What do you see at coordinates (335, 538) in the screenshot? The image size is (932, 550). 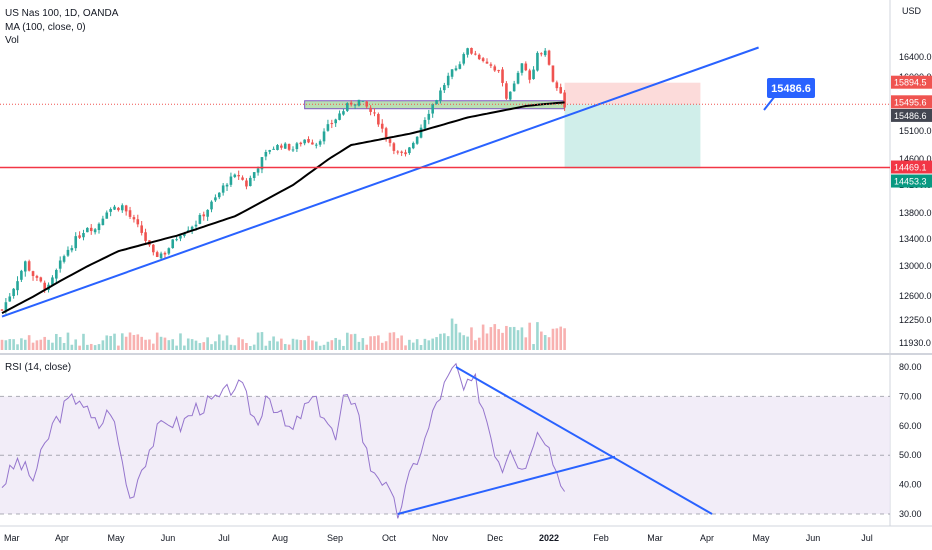 I see `time-axis-tick: Sep` at bounding box center [335, 538].